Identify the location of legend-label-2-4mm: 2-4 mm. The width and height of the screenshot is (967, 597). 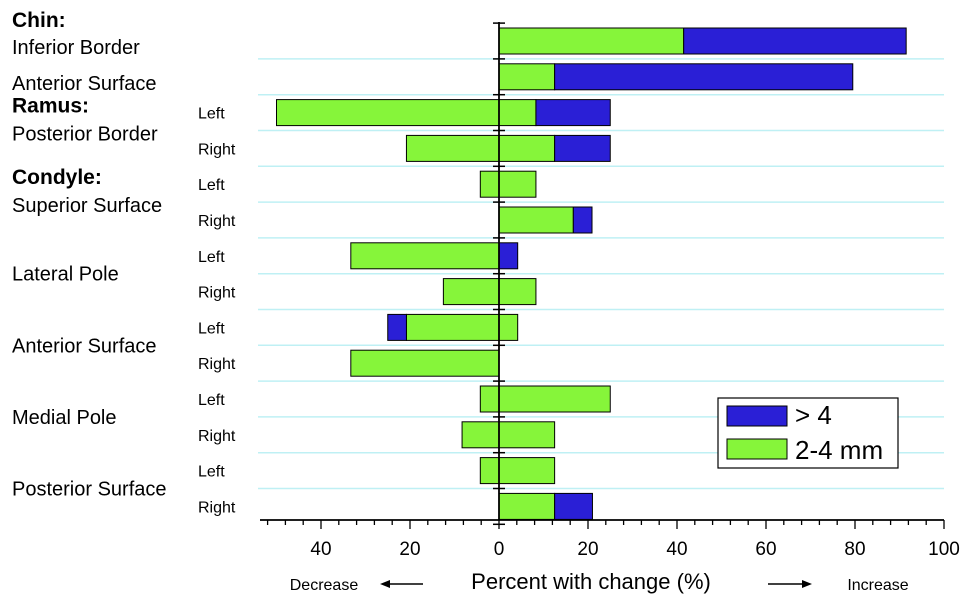
(839, 450).